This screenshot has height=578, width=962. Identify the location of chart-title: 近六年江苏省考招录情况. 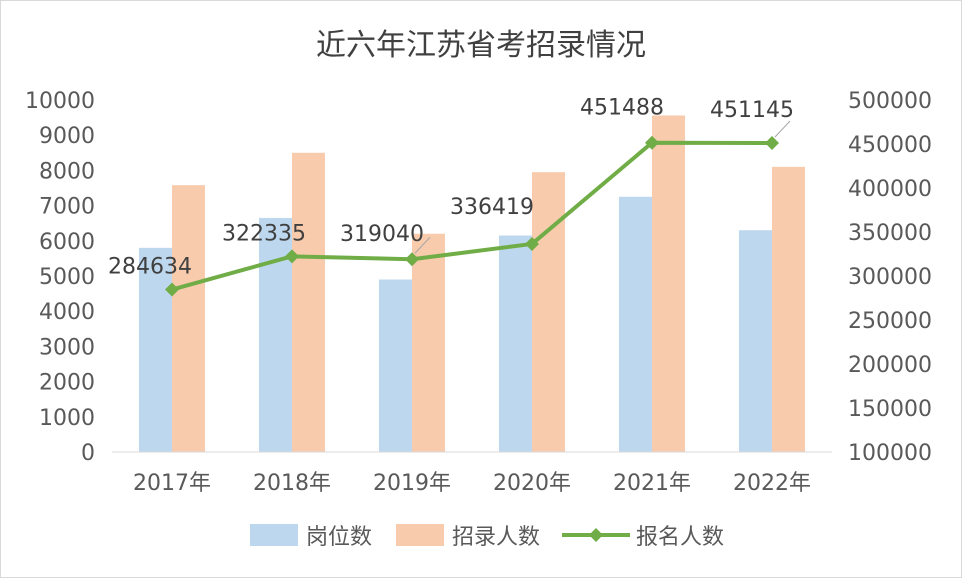
(481, 45).